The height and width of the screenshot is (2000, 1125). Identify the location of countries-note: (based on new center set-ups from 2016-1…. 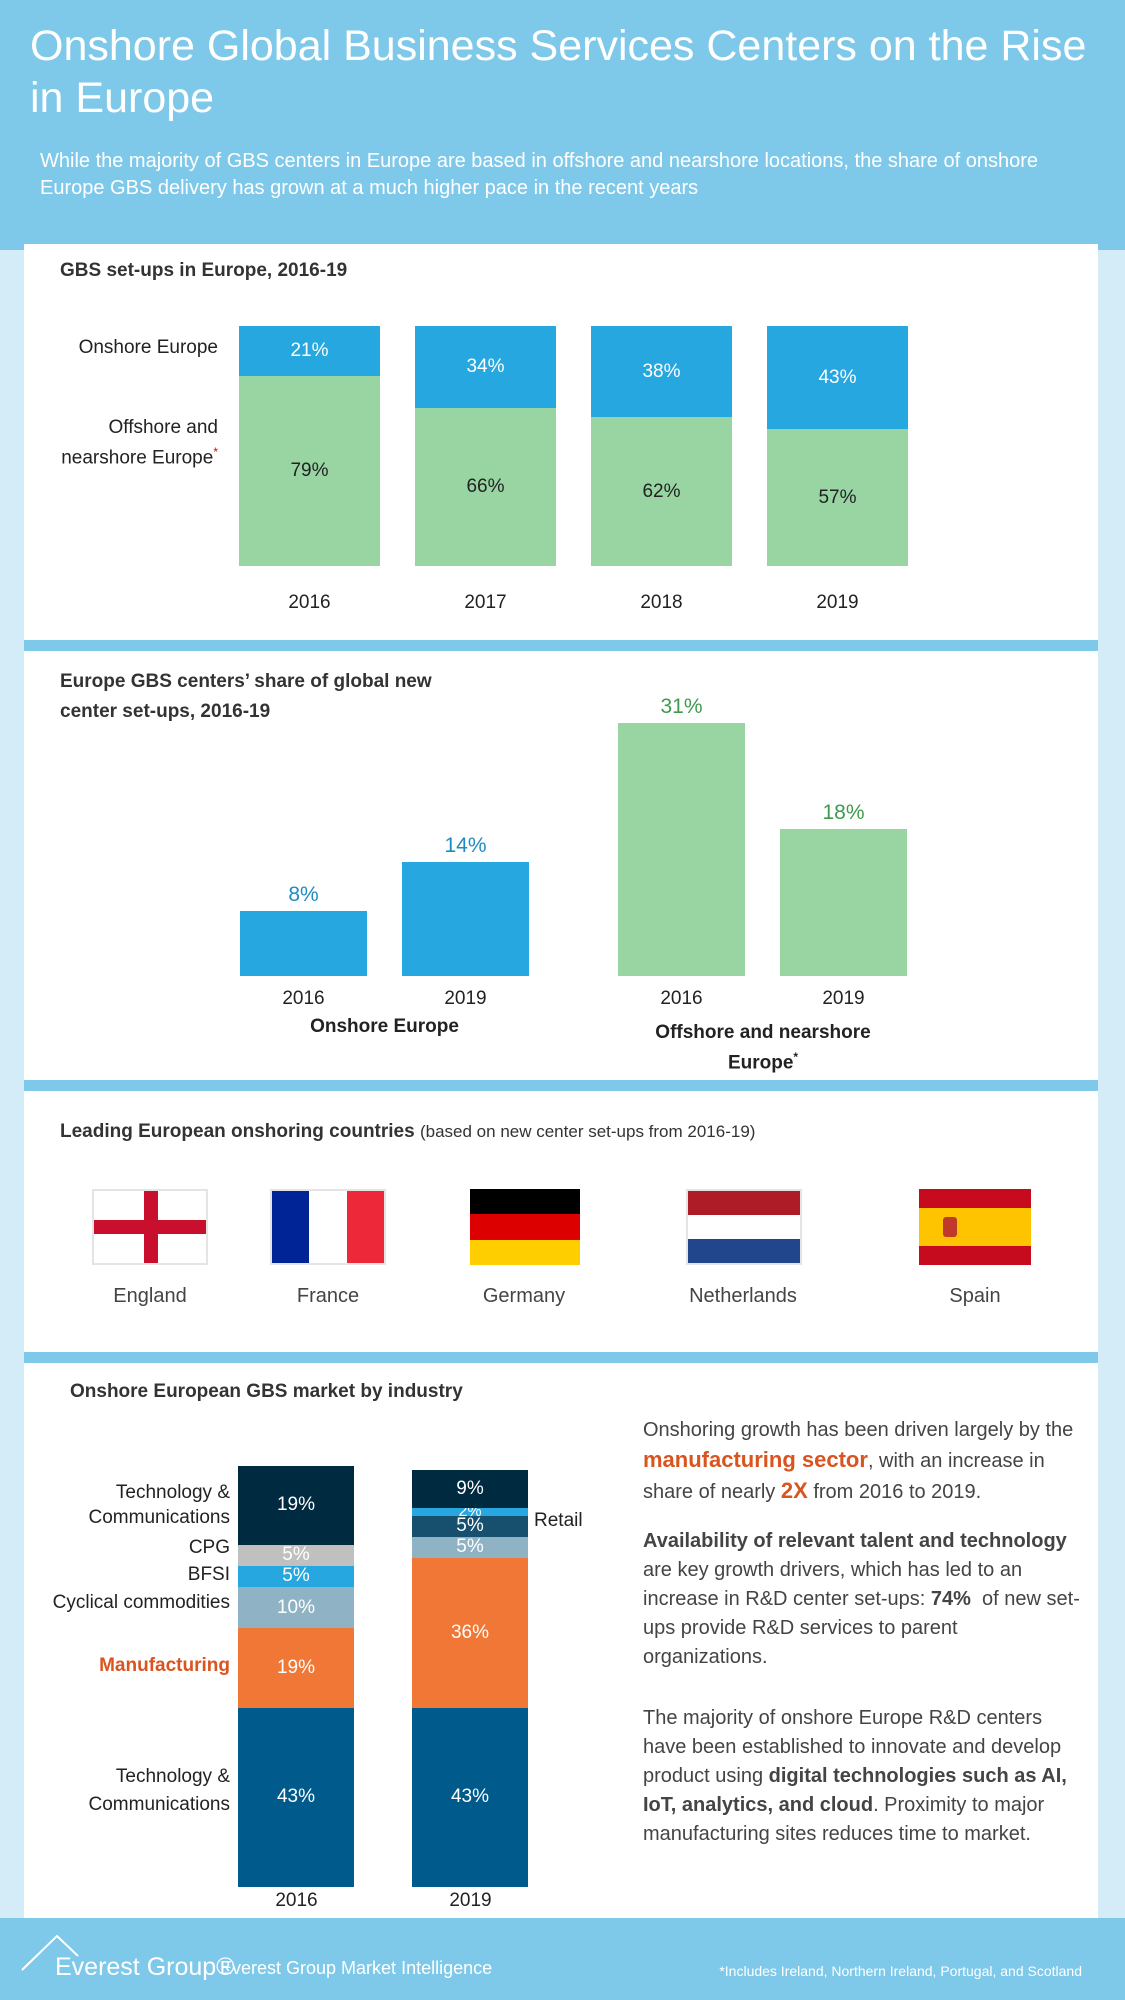
(587, 1131).